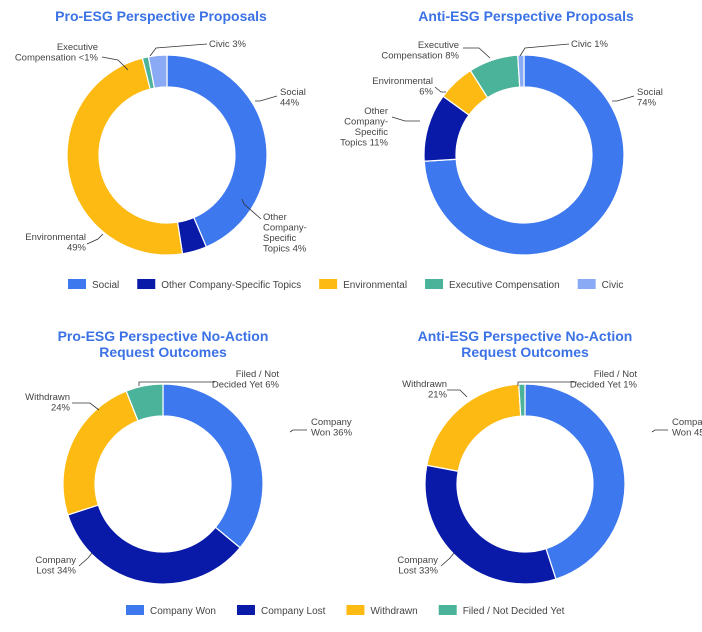  I want to click on chart-title: Anti-ESG Perspective Proposals, so click(526, 16).